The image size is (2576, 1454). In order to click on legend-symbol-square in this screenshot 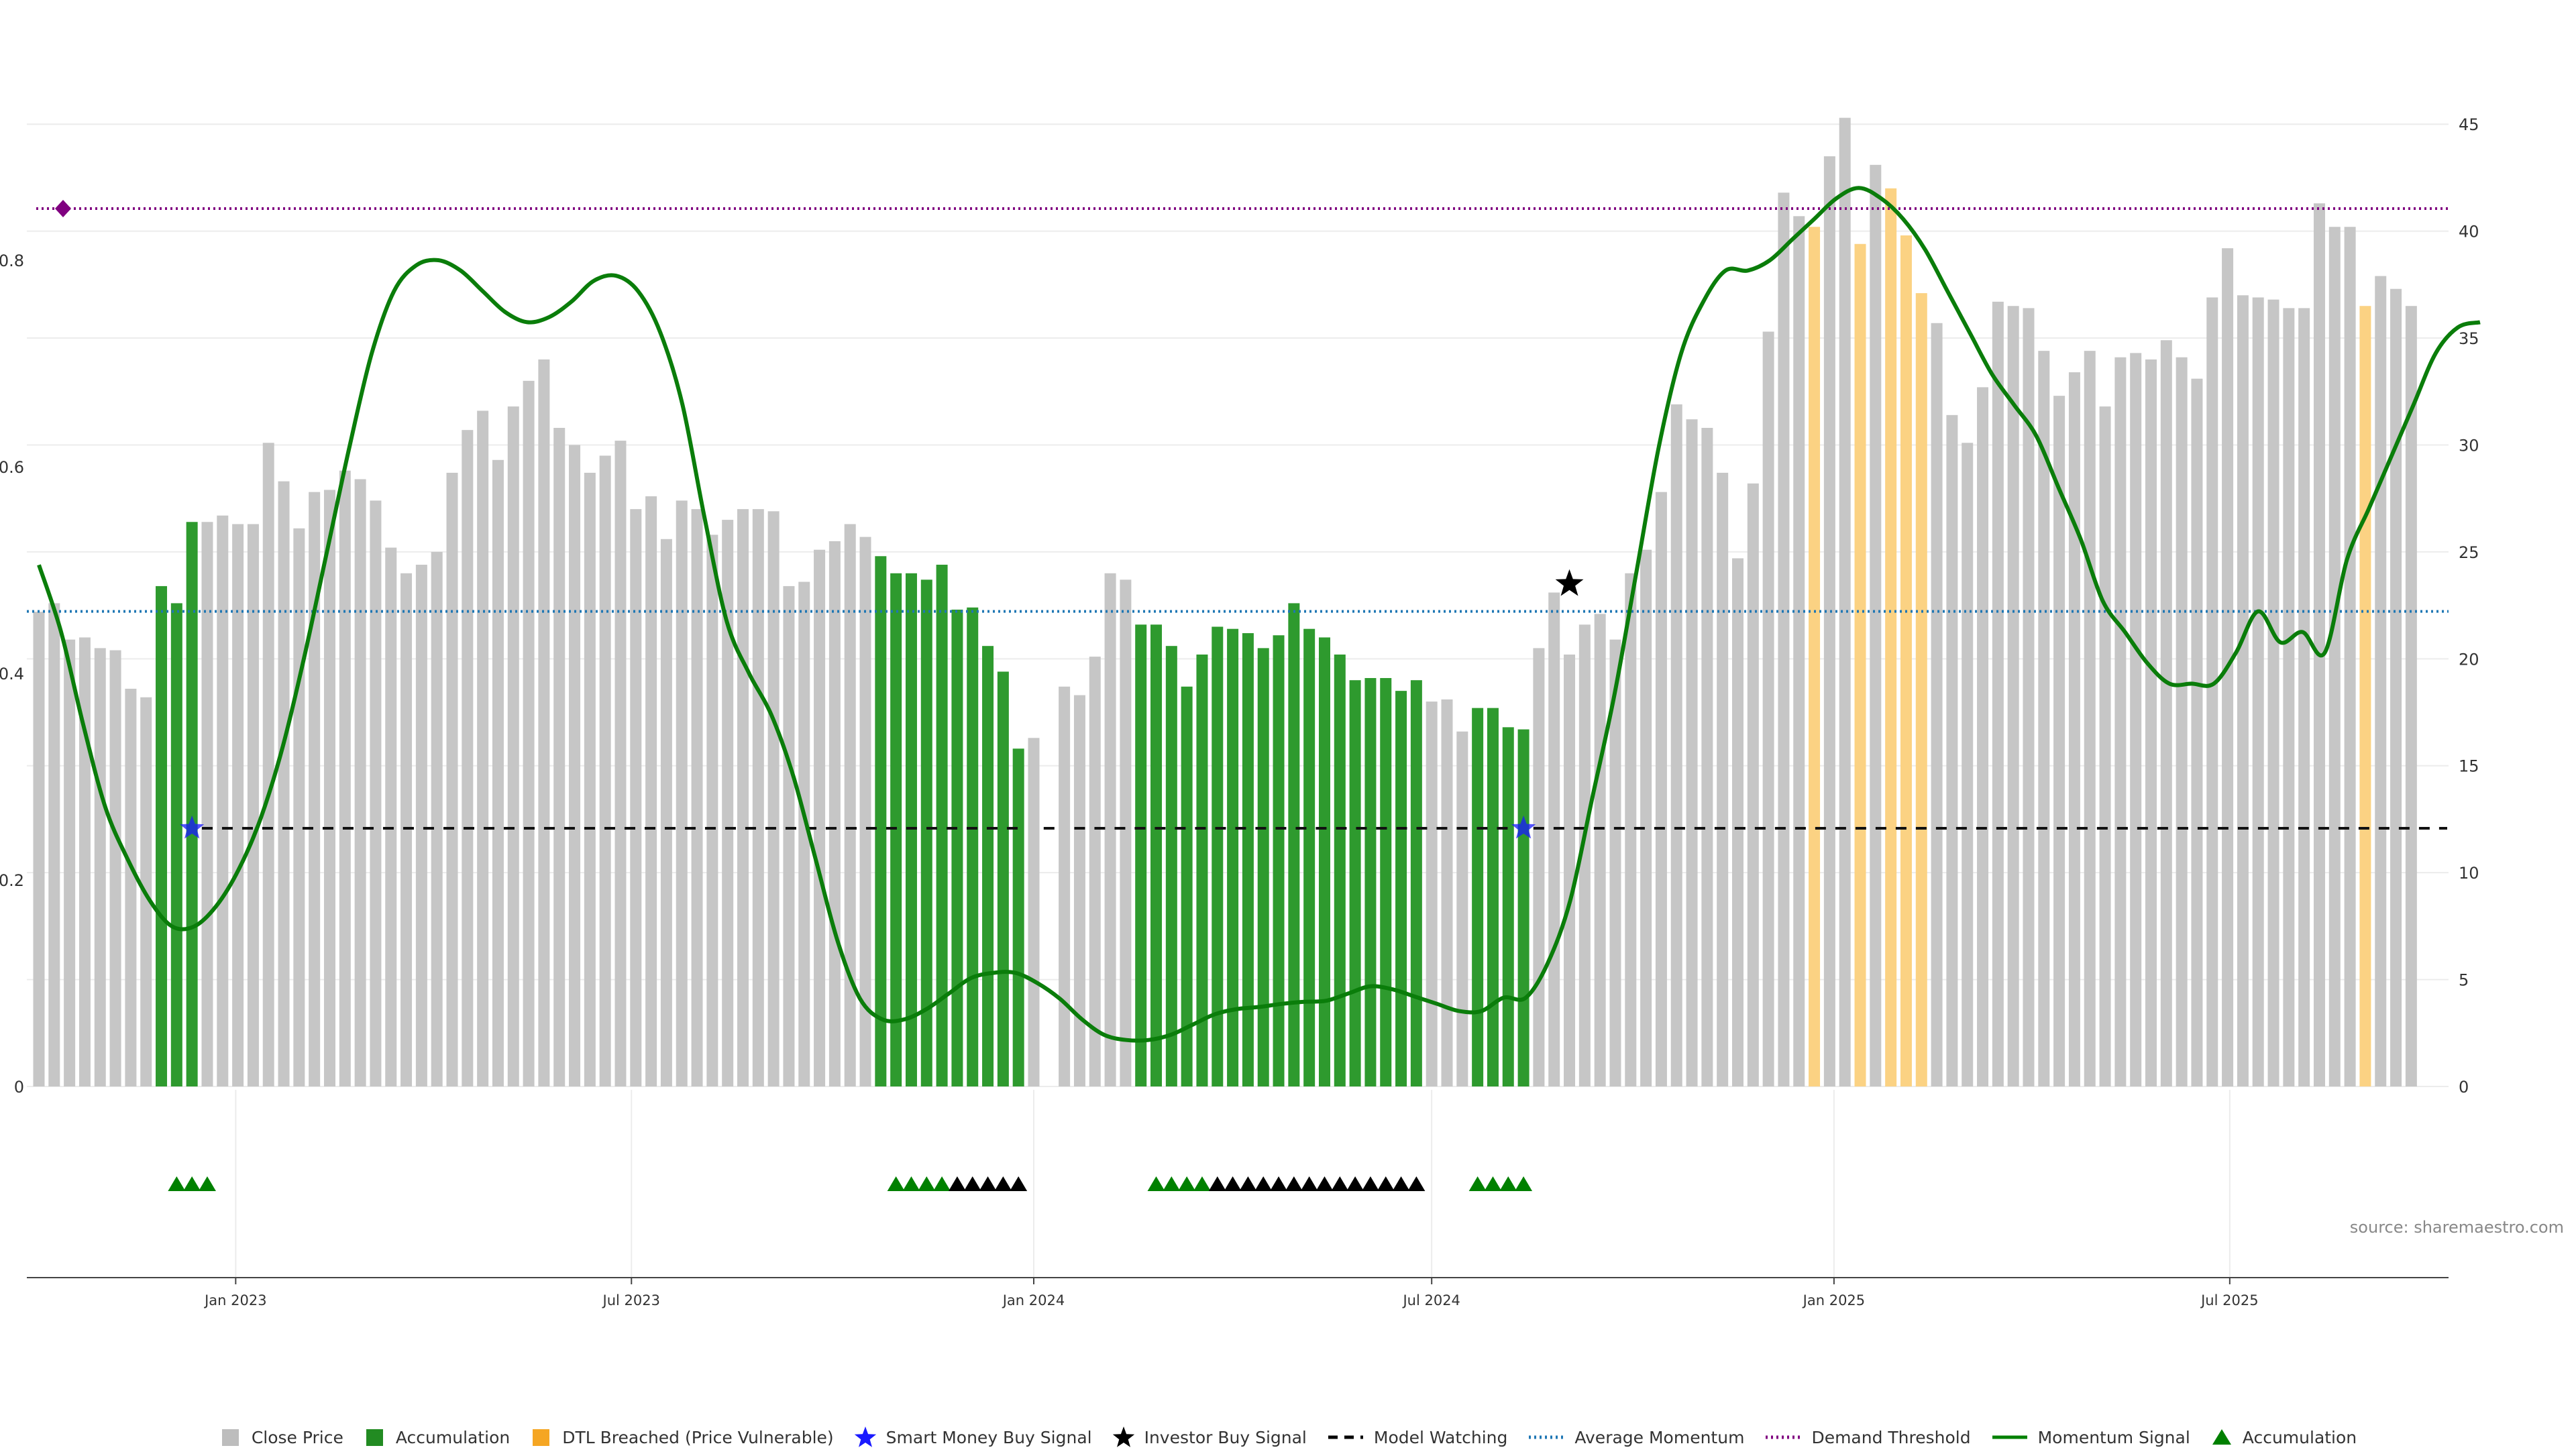, I will do `click(374, 1437)`.